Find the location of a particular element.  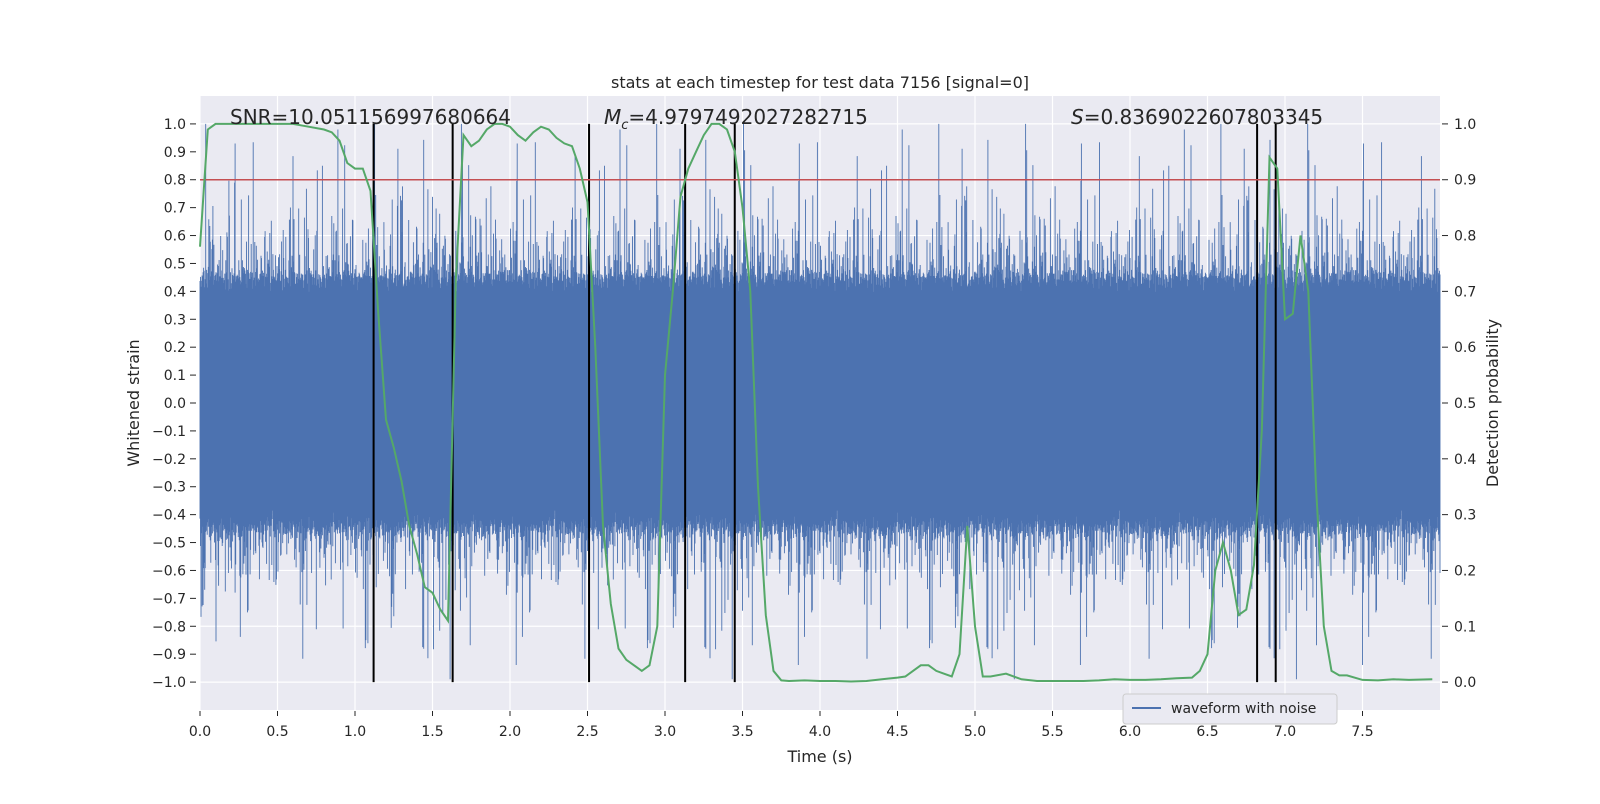

right-axis-ticks: 1.0 0.9 0.8 0.7 0.6 0.5 0.4 0.3 0.2 0.1 0.0 is located at coordinates (1459, 404).